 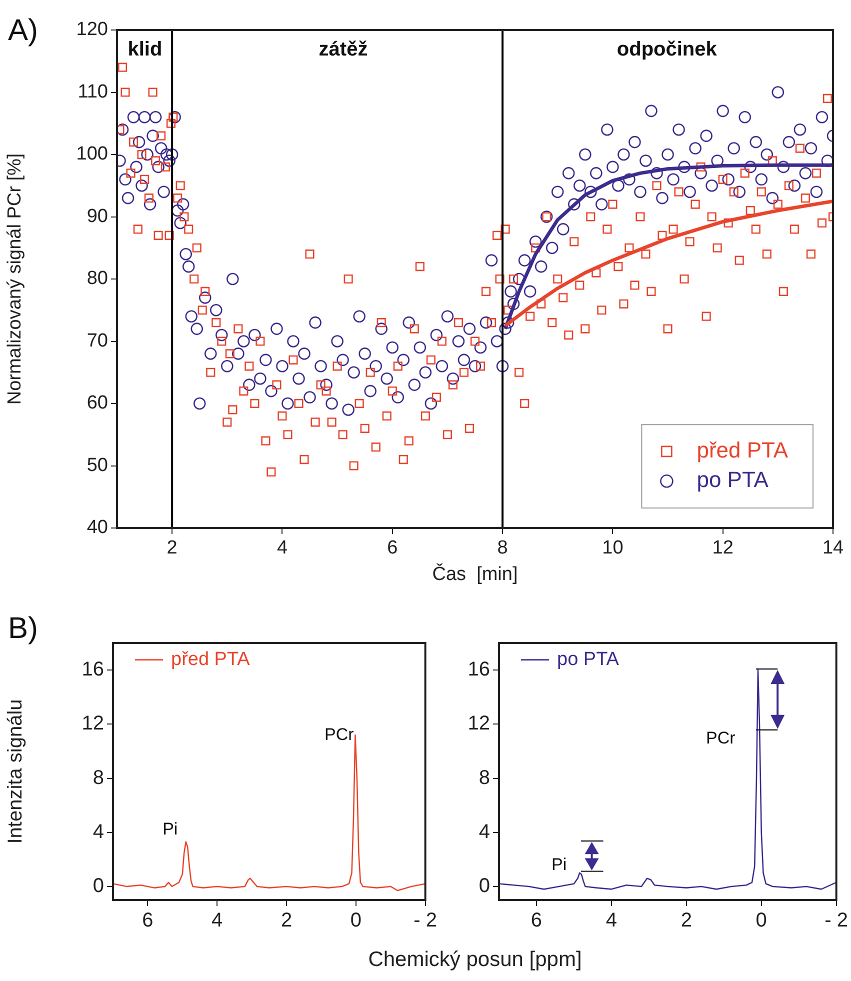 I want to click on y-tick-label: 100, so click(x=92, y=154).